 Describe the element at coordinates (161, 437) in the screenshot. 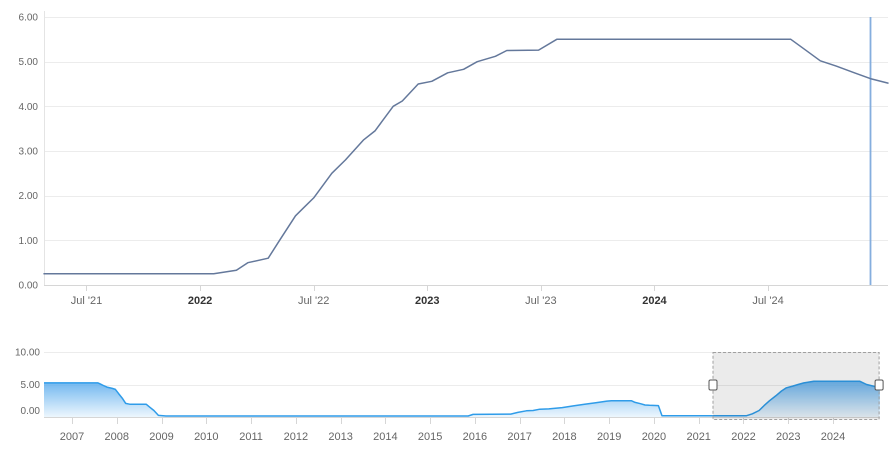

I see `navigator-x-axis-label: 2009` at that location.